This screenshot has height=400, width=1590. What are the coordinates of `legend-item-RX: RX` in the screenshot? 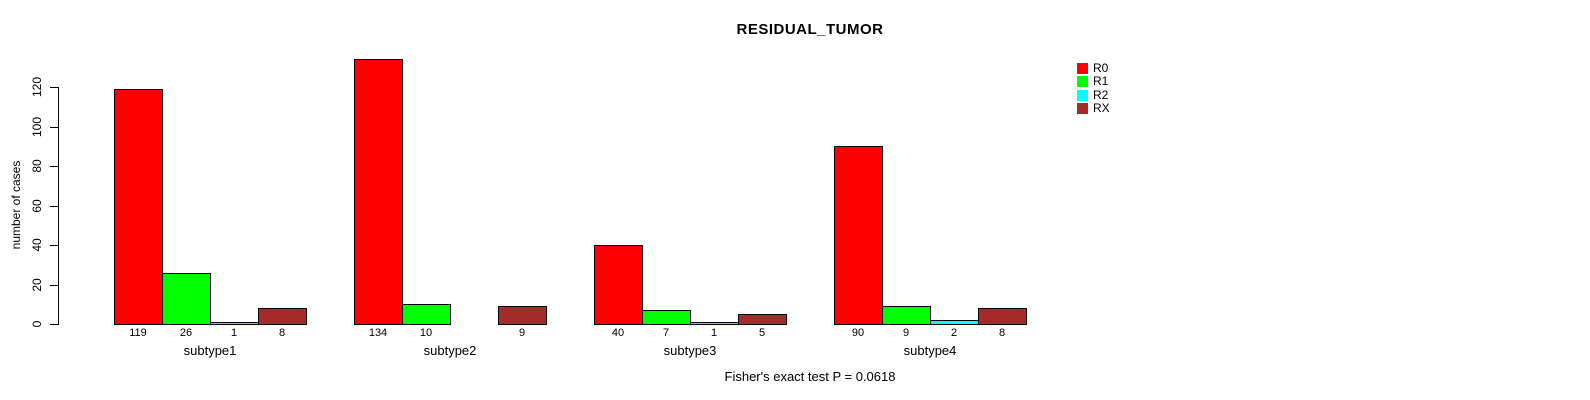 It's located at (1093, 108).